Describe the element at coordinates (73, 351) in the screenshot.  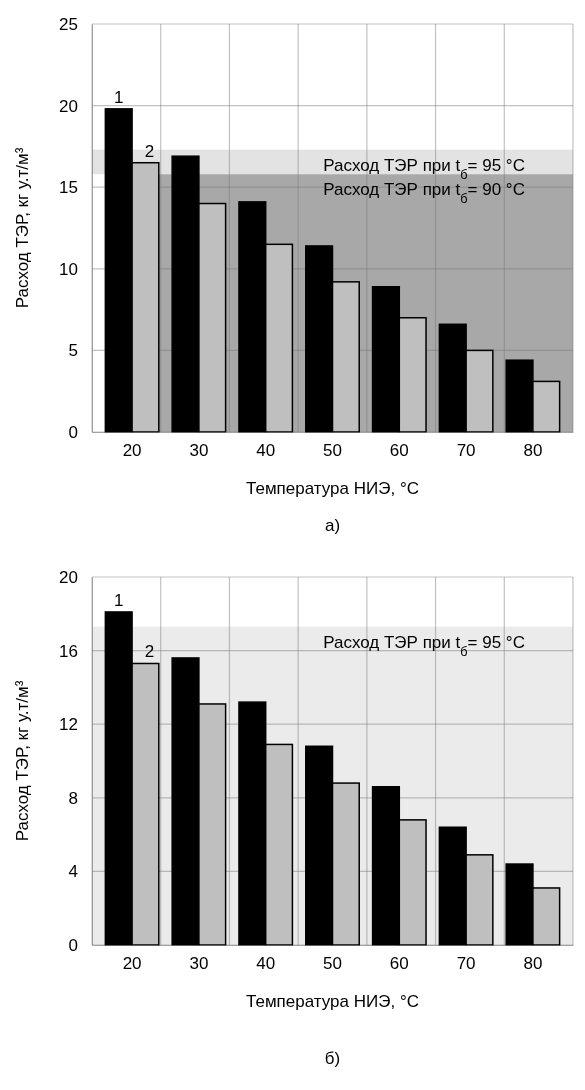
I see `y-tick-label: 5` at that location.